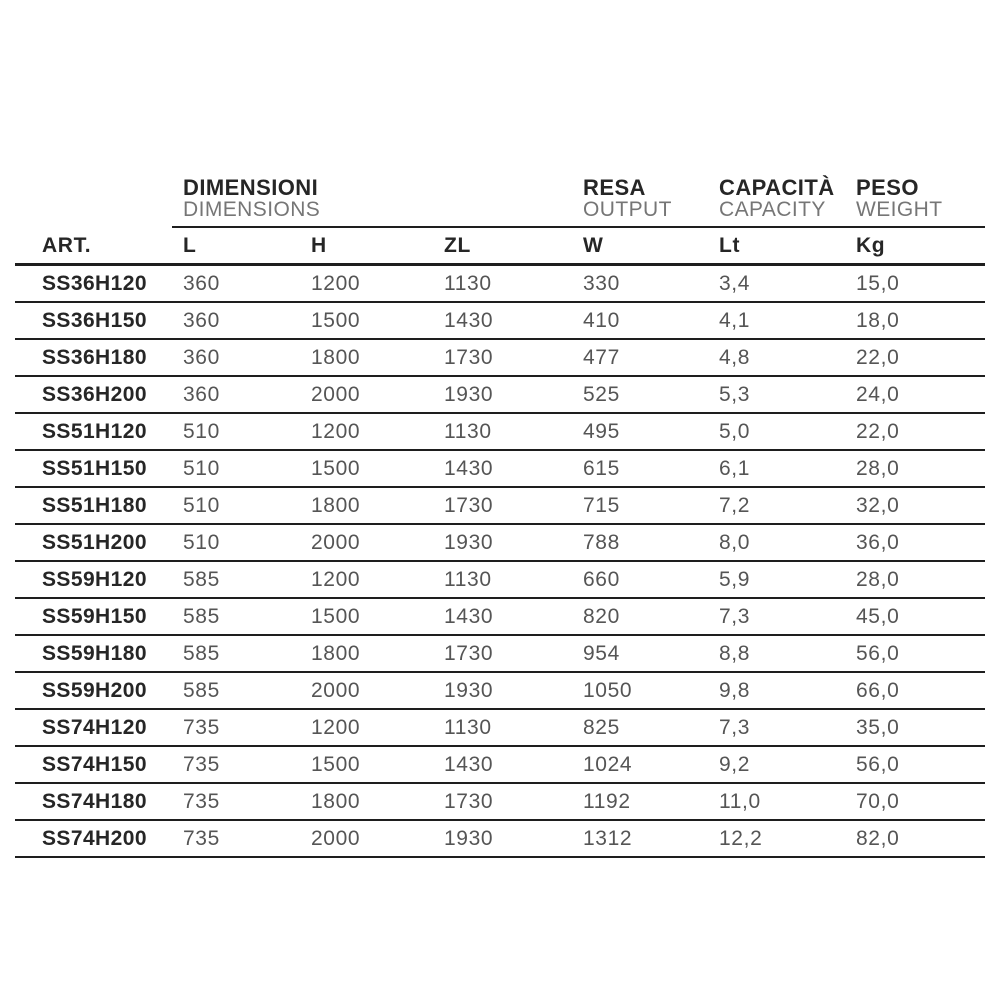 This screenshot has height=1000, width=1000. Describe the element at coordinates (500, 728) in the screenshot. I see `table-row: SS74H120 735 1200 1130 825 7,3 35,0` at that location.